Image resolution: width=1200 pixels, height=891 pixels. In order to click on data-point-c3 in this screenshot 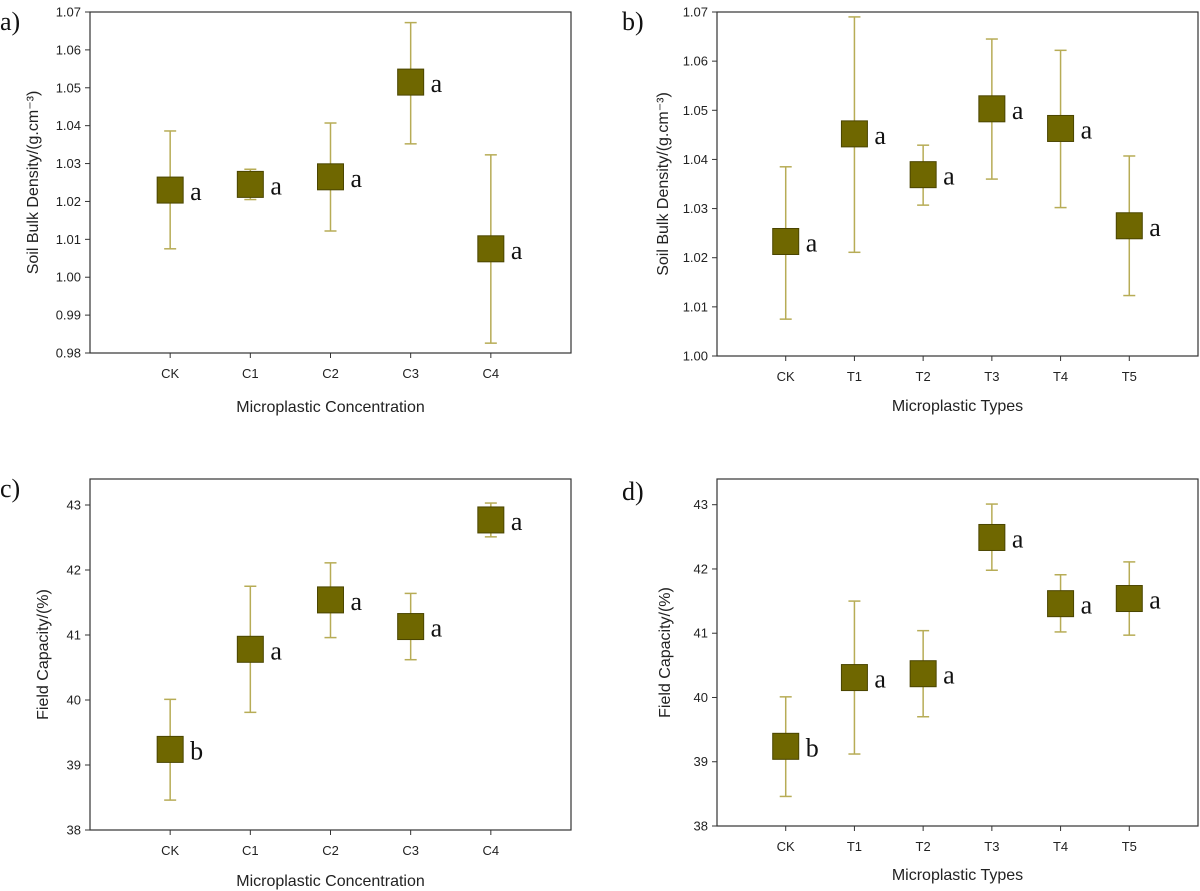, I will do `click(411, 627)`.